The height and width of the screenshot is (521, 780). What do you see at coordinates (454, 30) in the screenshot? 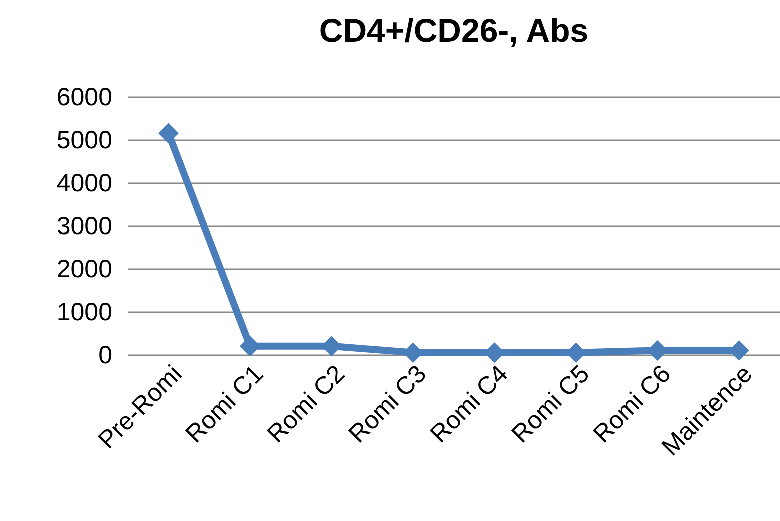
I see `chart-title: CD4+/CD26-, Abs` at bounding box center [454, 30].